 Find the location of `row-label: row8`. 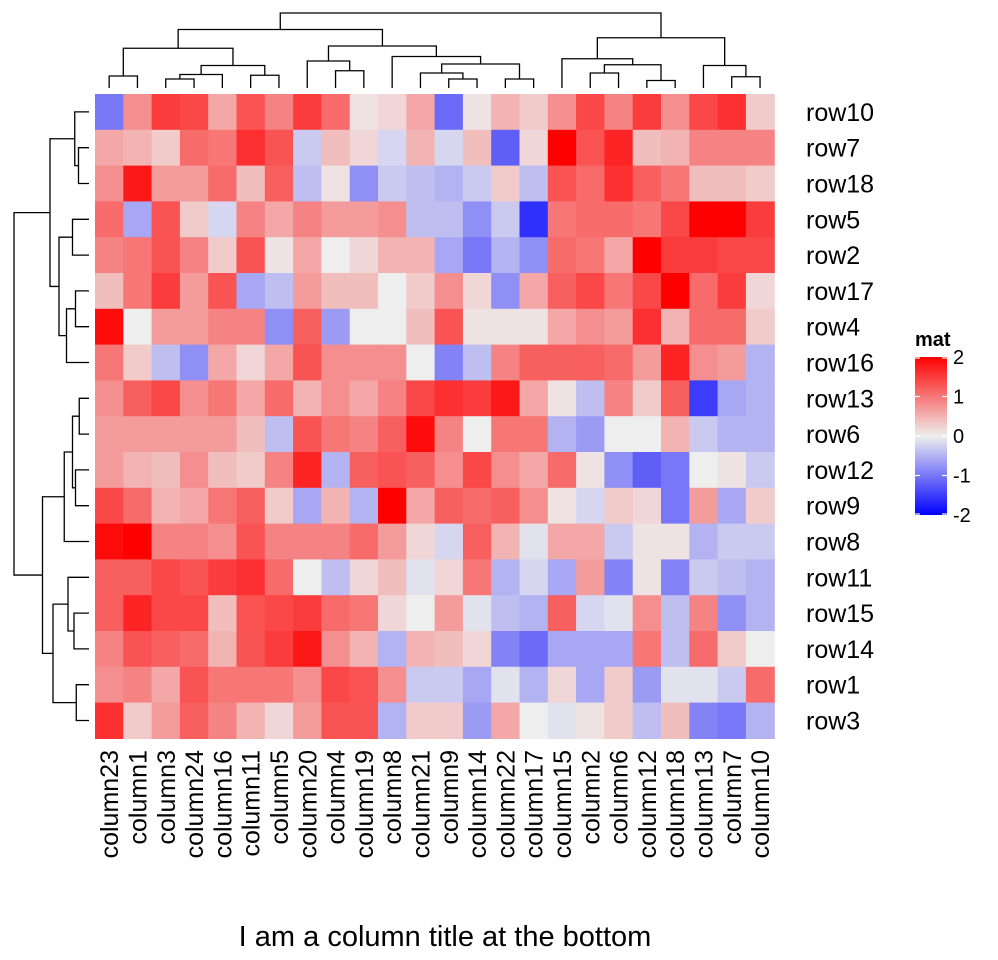

row-label: row8 is located at coordinates (833, 543).